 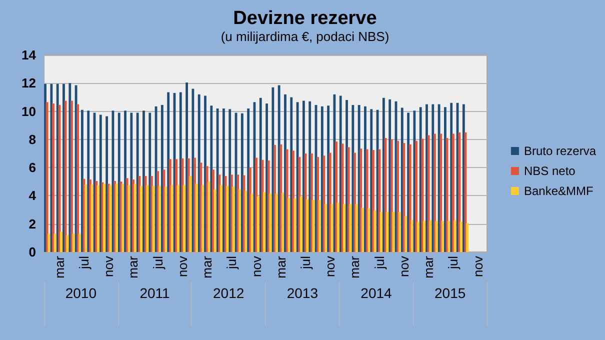 I want to click on text: 2013, so click(x=302, y=293).